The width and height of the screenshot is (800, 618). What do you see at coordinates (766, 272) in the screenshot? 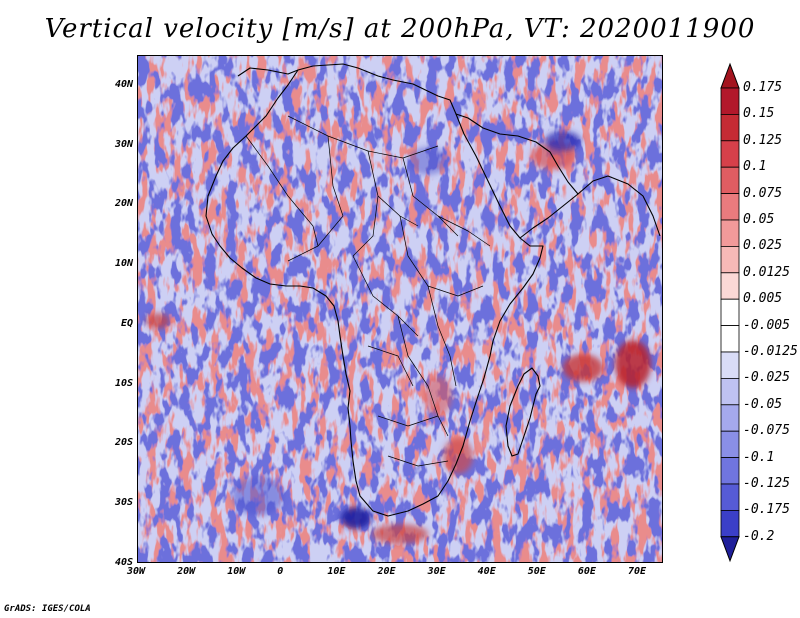
I see `colorbar-level-label: 0.0125` at bounding box center [766, 272].